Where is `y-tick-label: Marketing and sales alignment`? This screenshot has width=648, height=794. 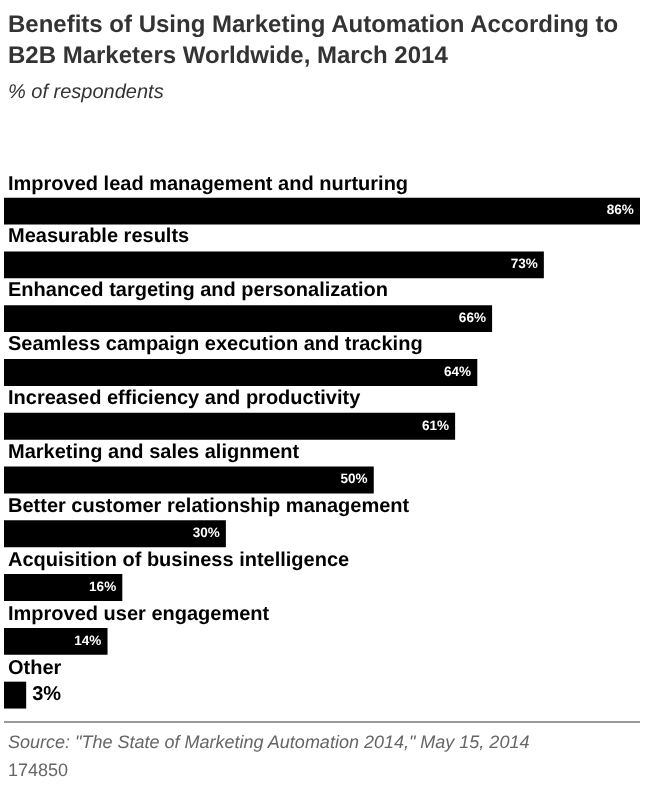 y-tick-label: Marketing and sales alignment is located at coordinates (154, 453).